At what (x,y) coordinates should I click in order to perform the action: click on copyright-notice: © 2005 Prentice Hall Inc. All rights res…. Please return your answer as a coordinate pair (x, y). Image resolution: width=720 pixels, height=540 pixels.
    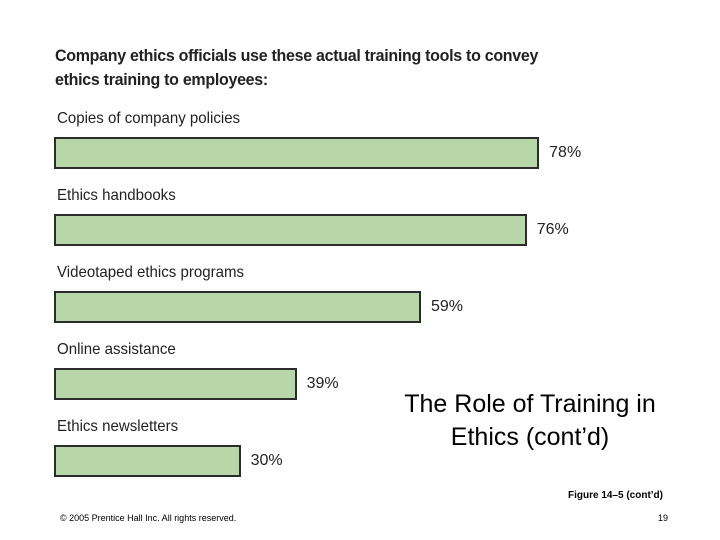
    Looking at the image, I should click on (148, 518).